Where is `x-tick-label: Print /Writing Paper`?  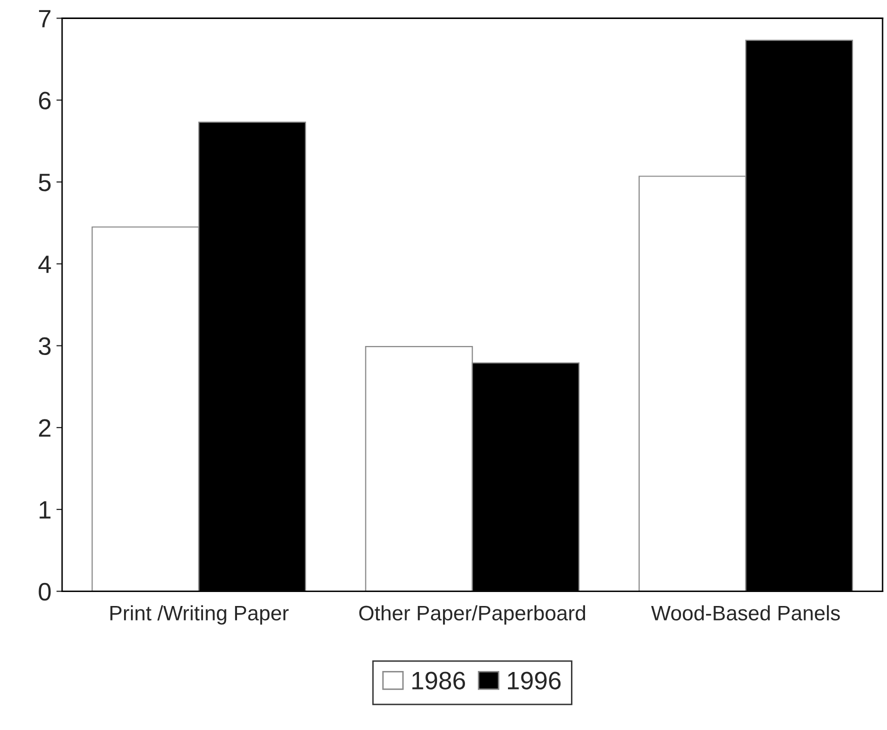 x-tick-label: Print /Writing Paper is located at coordinates (199, 615).